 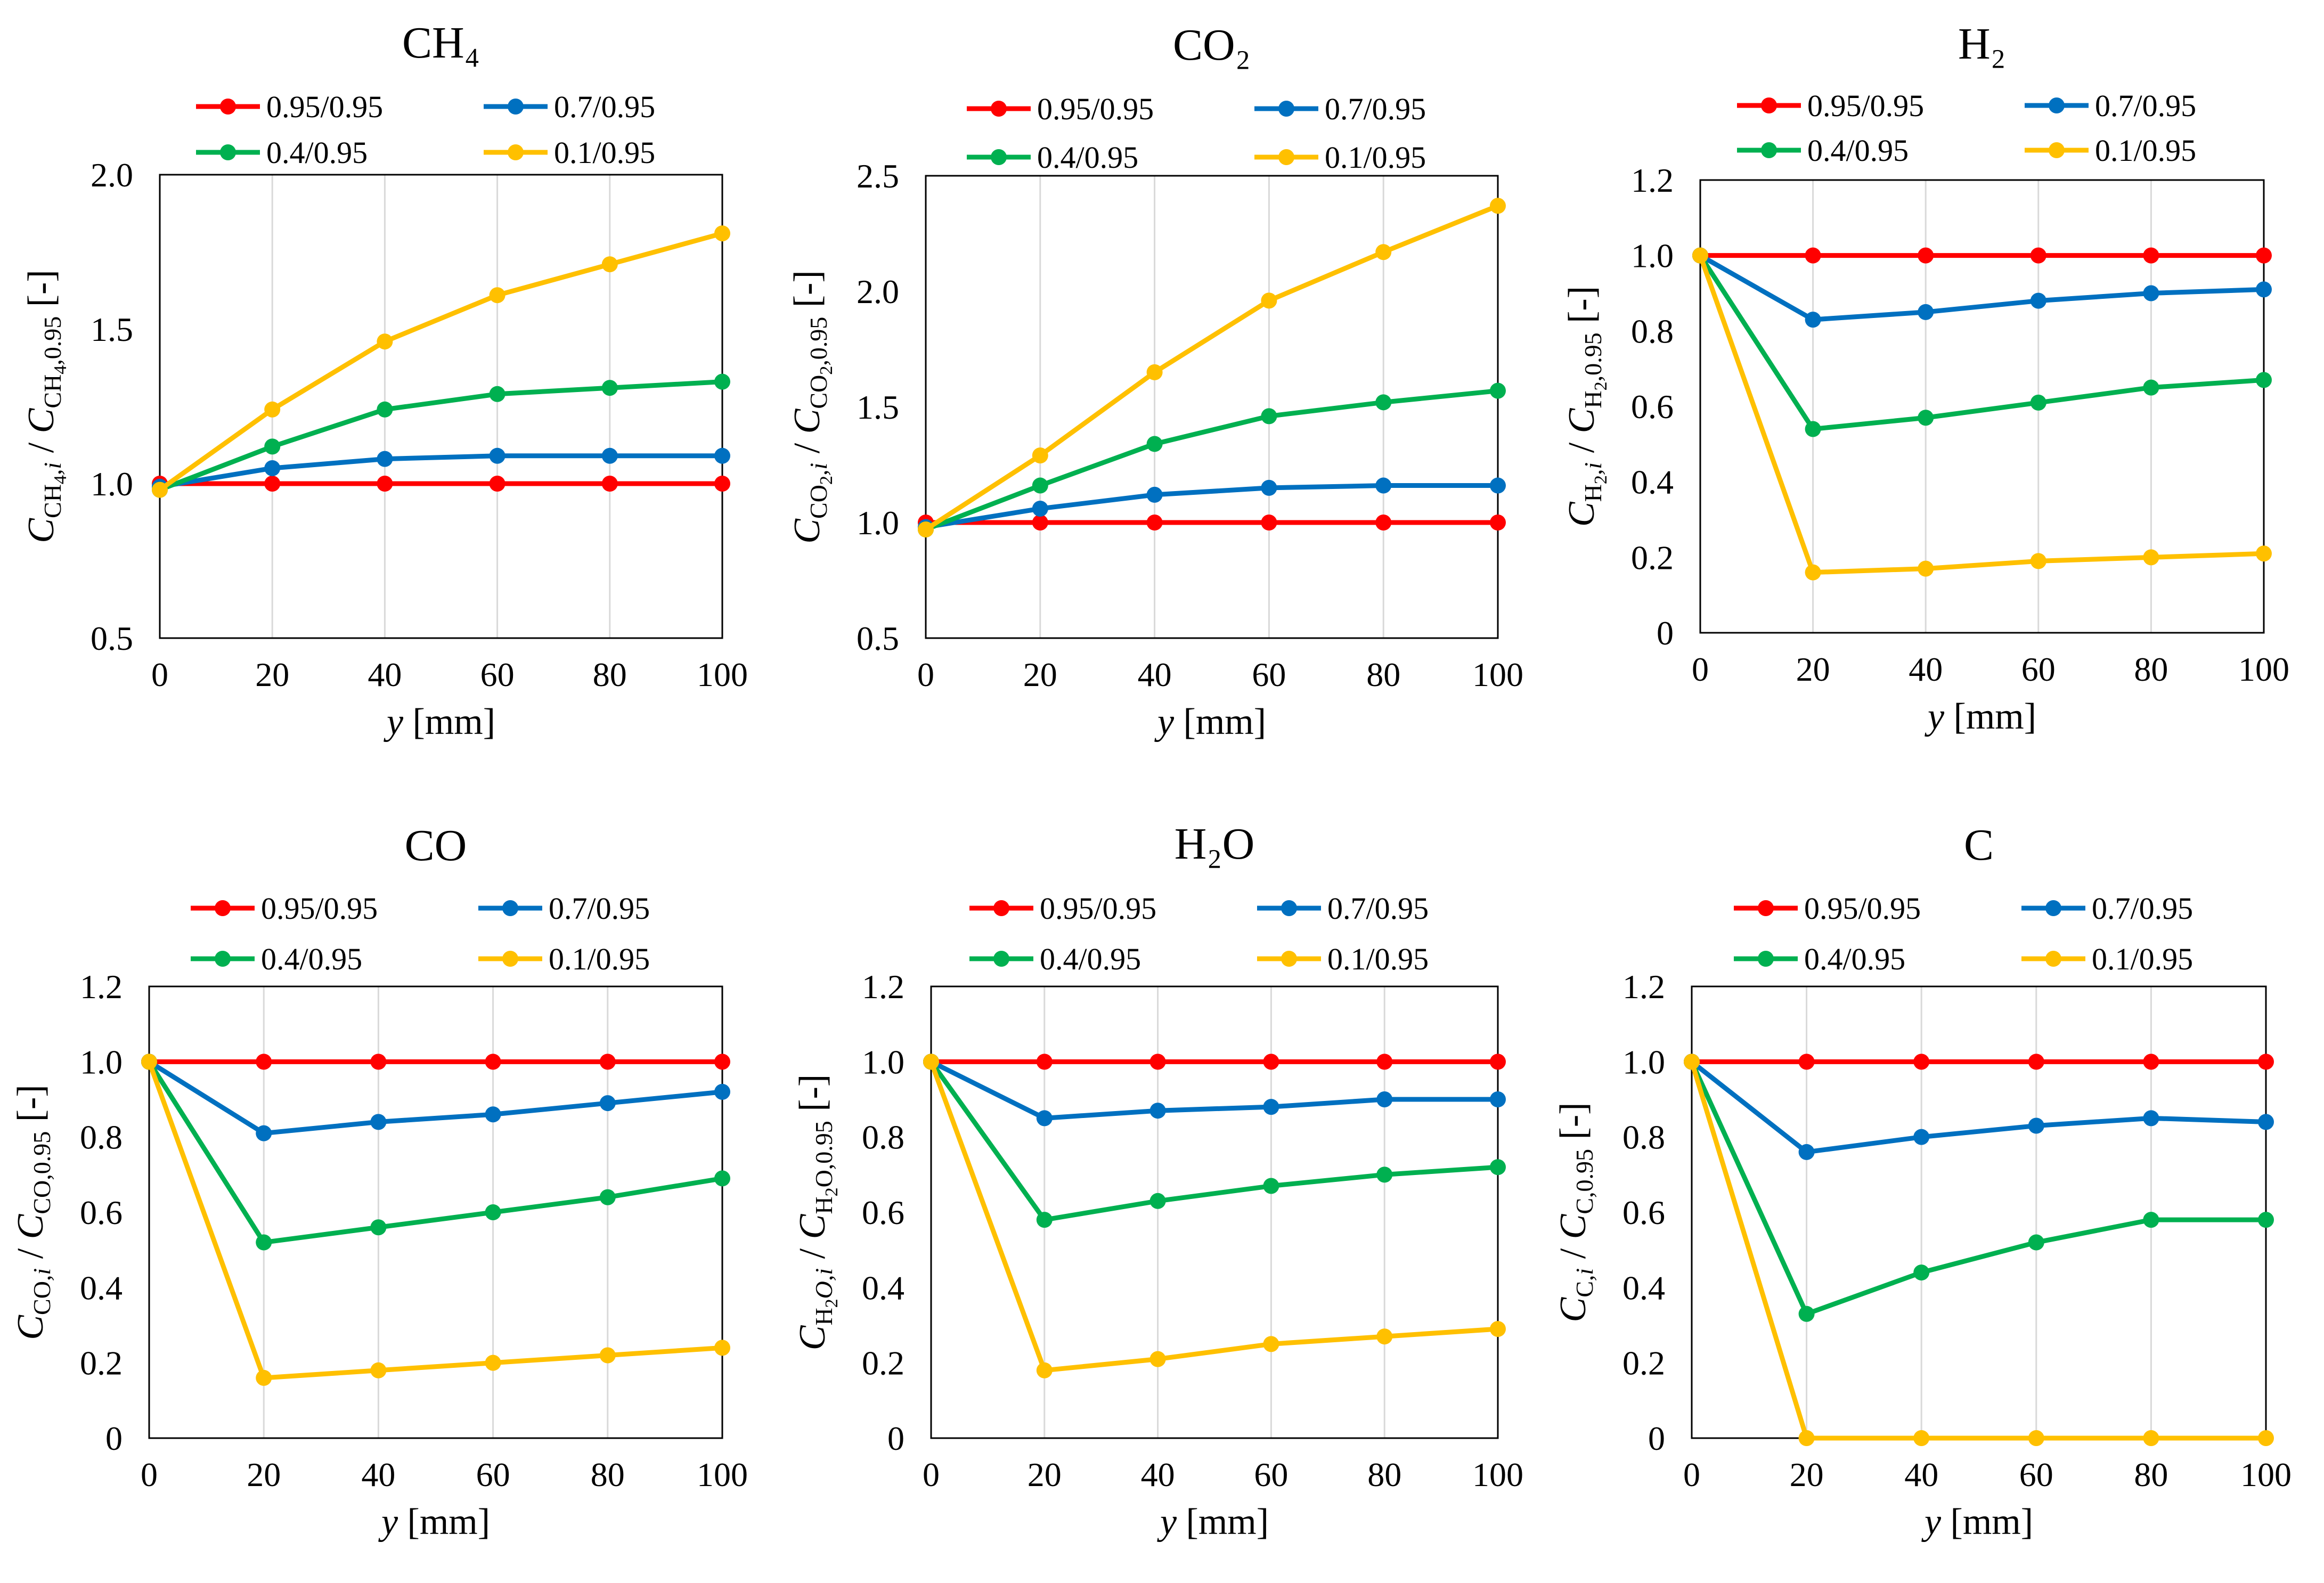 What do you see at coordinates (160, 674) in the screenshot?
I see `x-tick-label: 0` at bounding box center [160, 674].